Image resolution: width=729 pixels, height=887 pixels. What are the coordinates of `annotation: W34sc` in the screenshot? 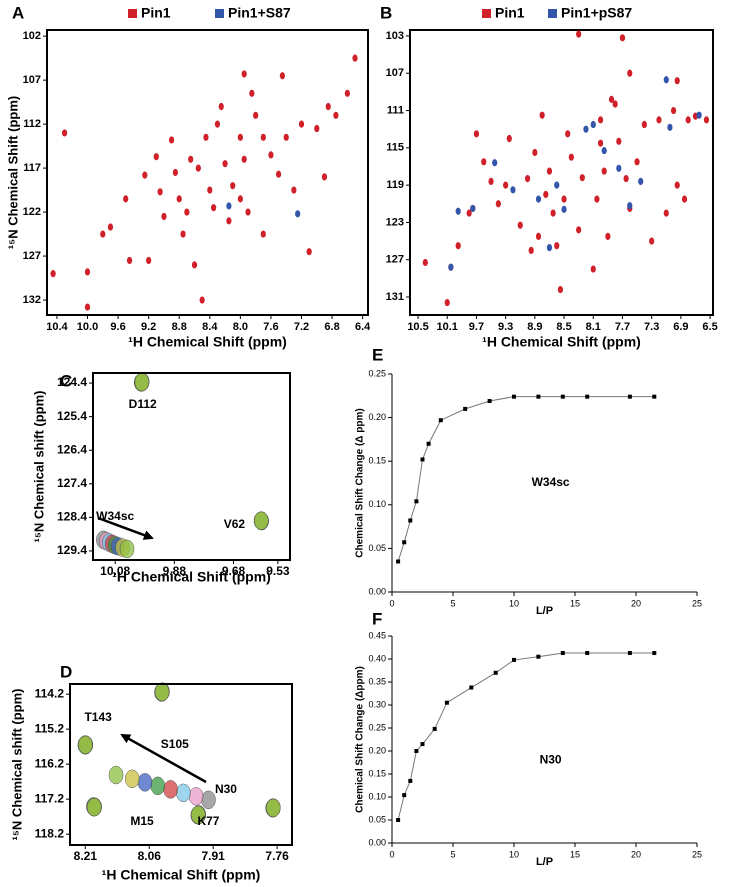 It's located at (115, 516).